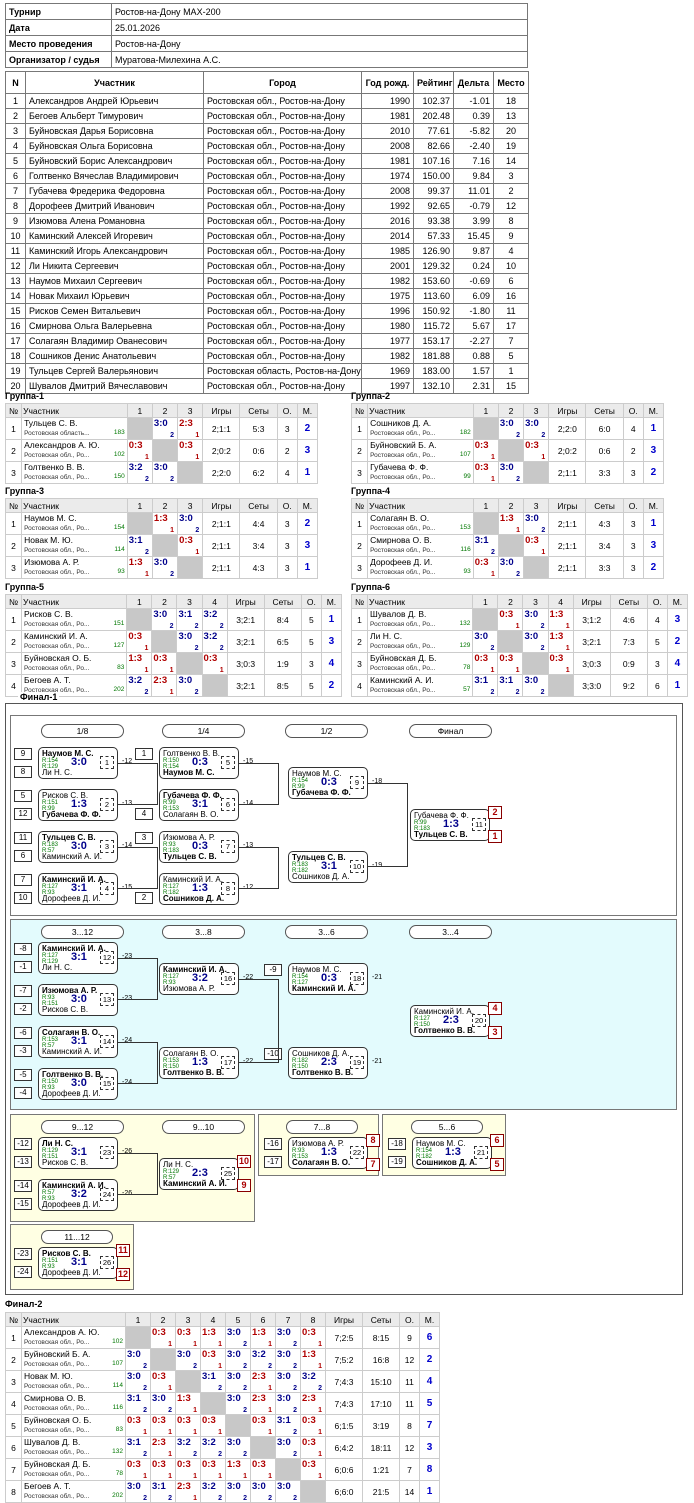 Image resolution: width=694 pixels, height=1503 pixels. I want to click on games: 3;0:3, so click(245, 663).